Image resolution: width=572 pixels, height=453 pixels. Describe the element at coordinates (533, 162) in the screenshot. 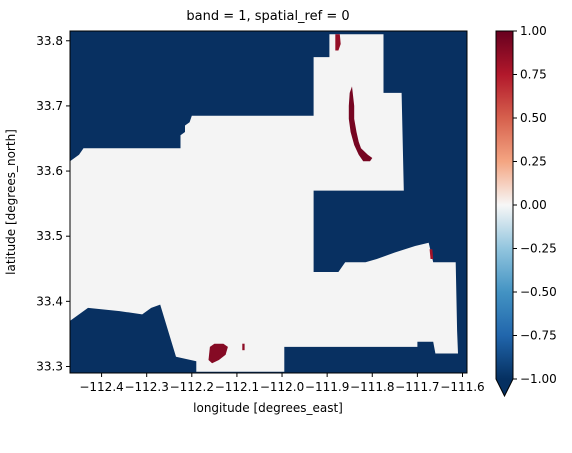

I see `colorbar-tick-label: 0.25` at that location.